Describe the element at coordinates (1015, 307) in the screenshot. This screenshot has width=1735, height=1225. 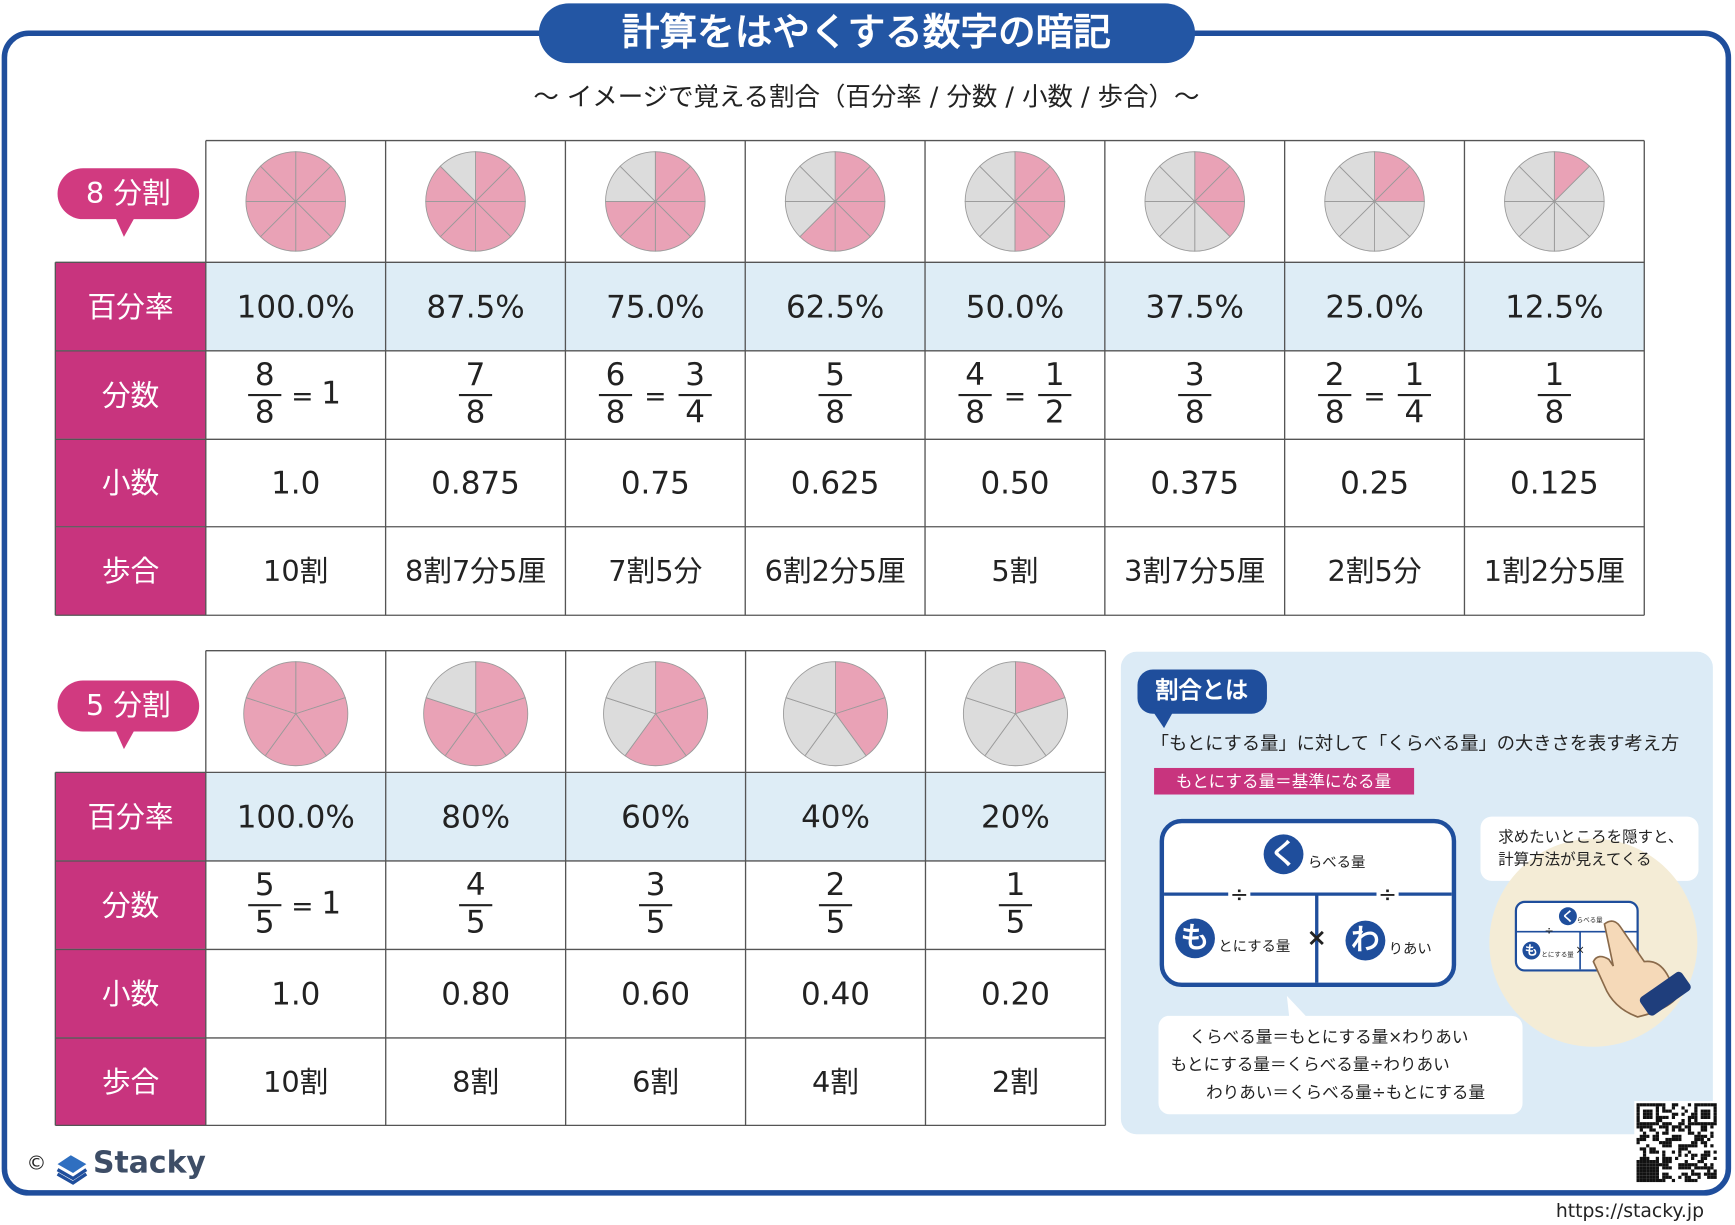
I see `percent: 50.0%` at that location.